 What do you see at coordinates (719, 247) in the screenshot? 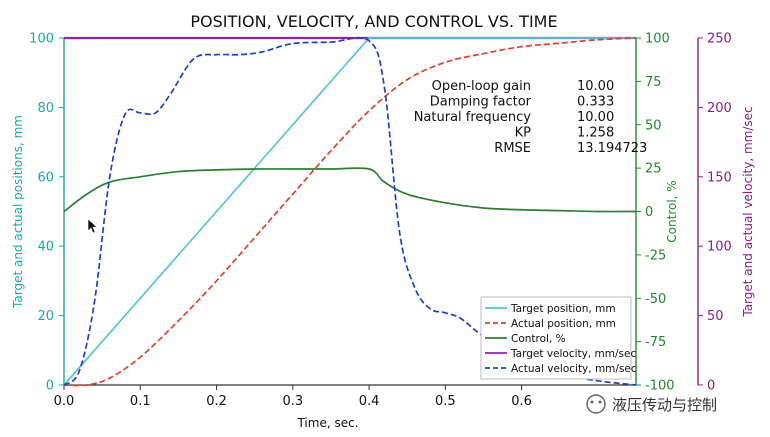
I see `right-outer-y-tick-label: 100` at bounding box center [719, 247].